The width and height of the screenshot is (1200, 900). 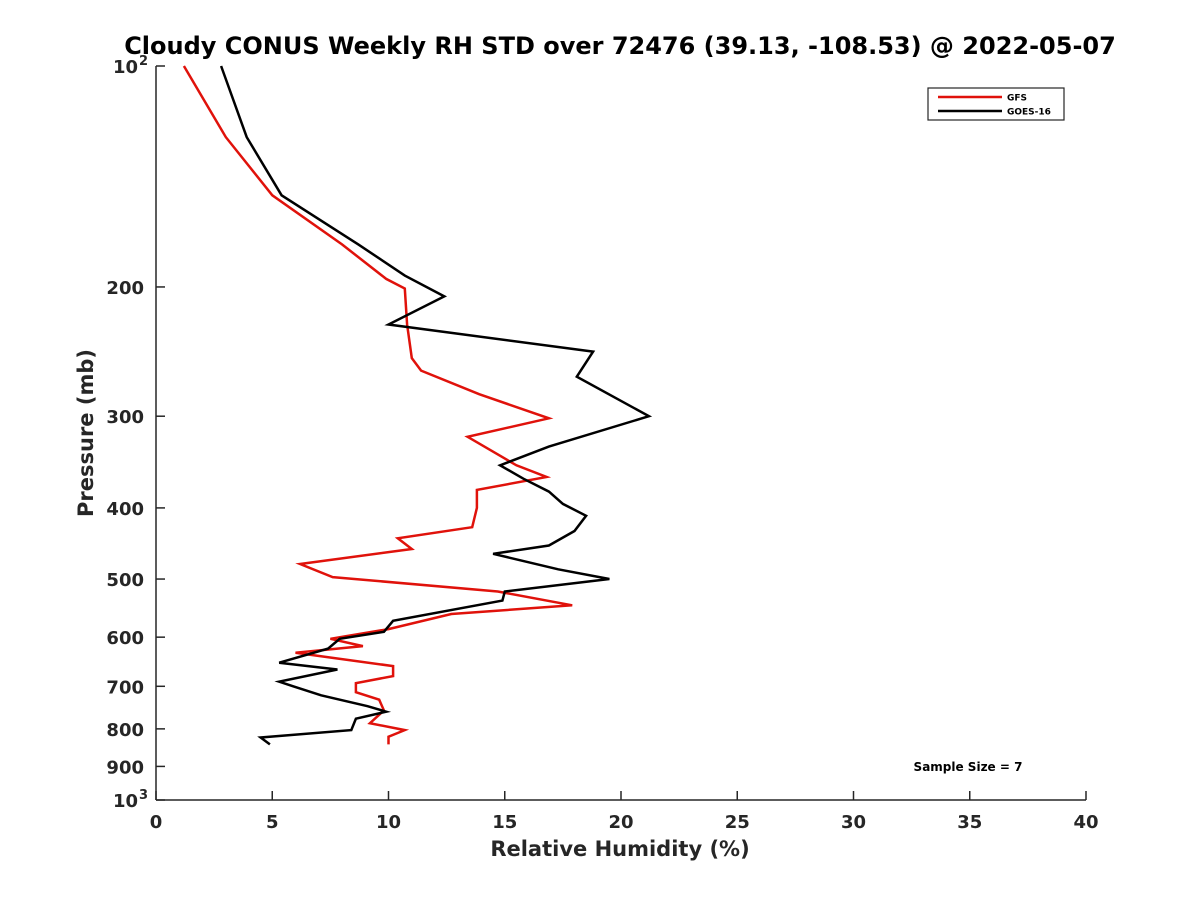 What do you see at coordinates (125, 509) in the screenshot?
I see `y-tick-label: 400` at bounding box center [125, 509].